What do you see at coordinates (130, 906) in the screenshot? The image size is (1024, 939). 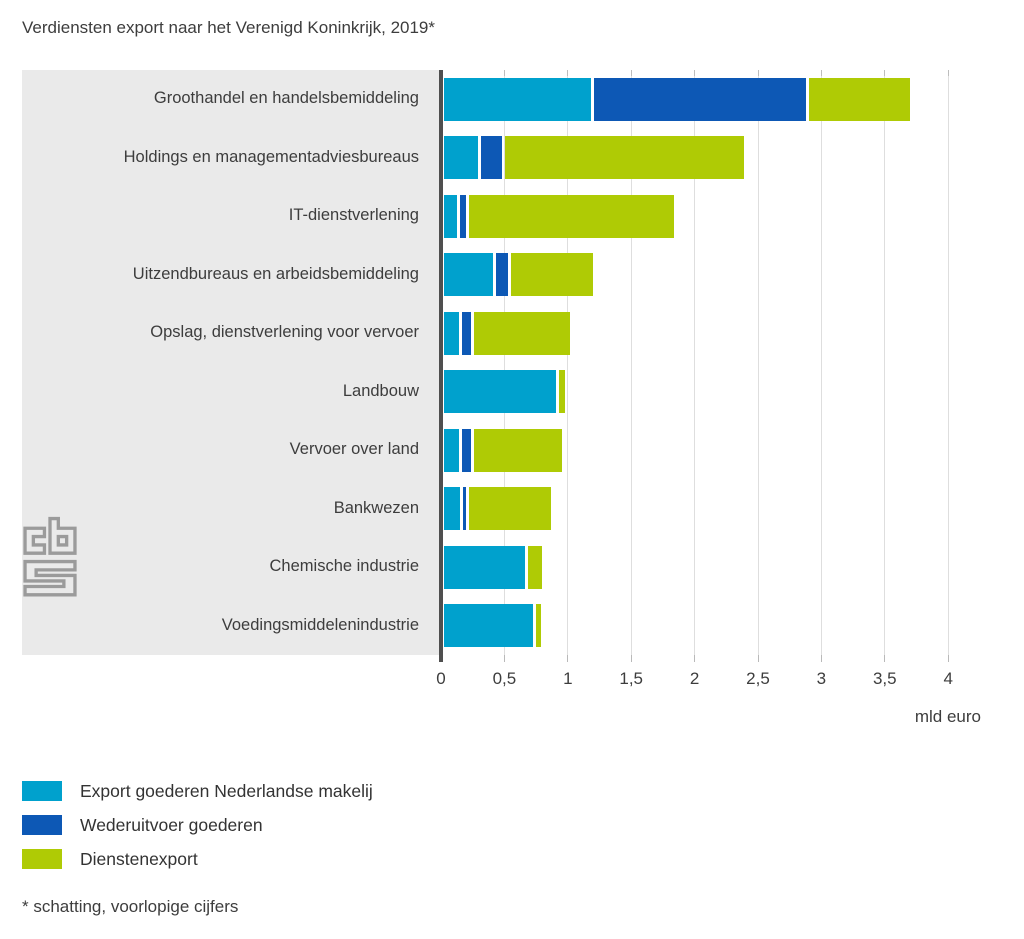 I see `footnote: * schatting, voorlopige cijfers` at bounding box center [130, 906].